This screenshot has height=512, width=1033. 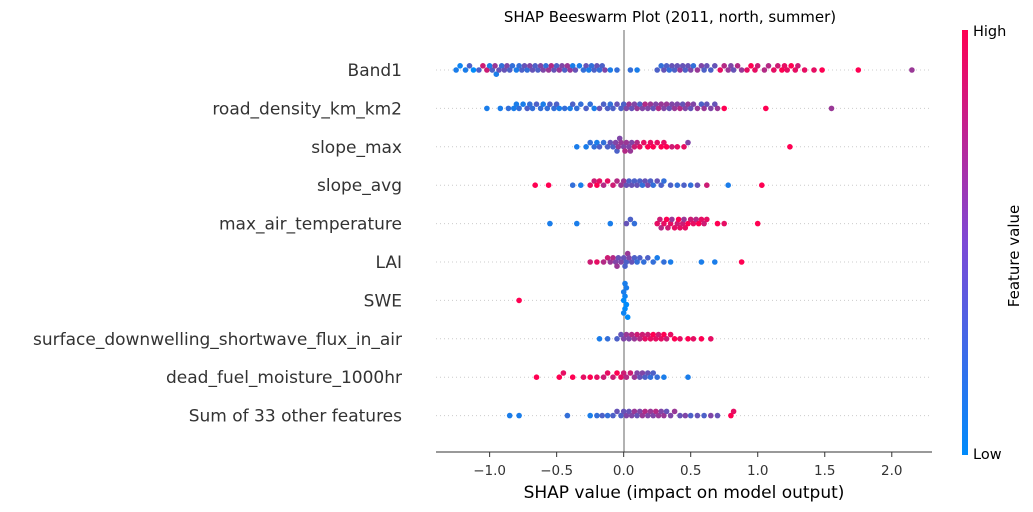 I want to click on colorbar, so click(x=965, y=242).